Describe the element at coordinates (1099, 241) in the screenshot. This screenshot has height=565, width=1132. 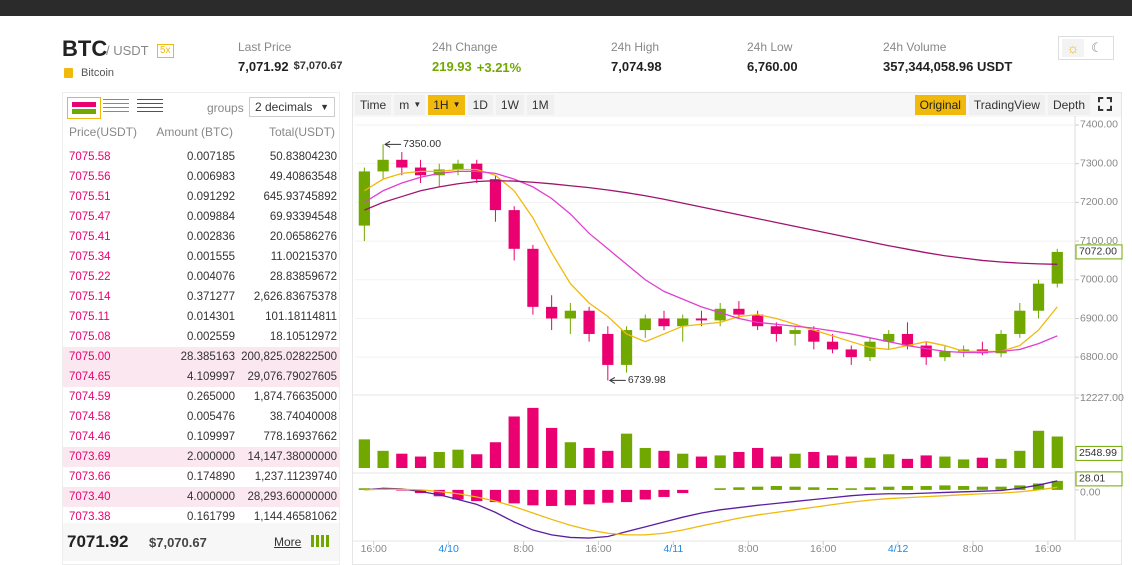
I see `y-tick-label: 7100.00` at that location.